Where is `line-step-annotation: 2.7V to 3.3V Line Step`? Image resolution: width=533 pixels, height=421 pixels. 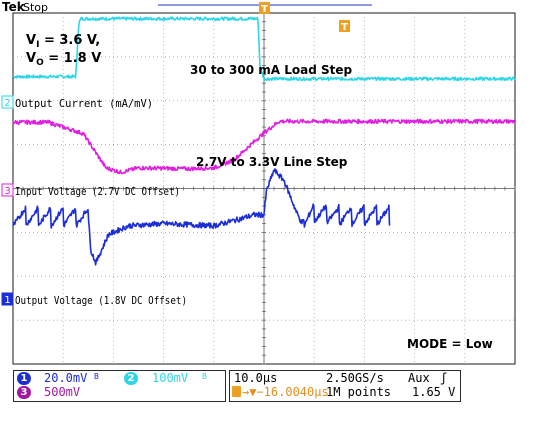
line-step-annotation: 2.7V to 3.3V Line Step is located at coordinates (272, 162).